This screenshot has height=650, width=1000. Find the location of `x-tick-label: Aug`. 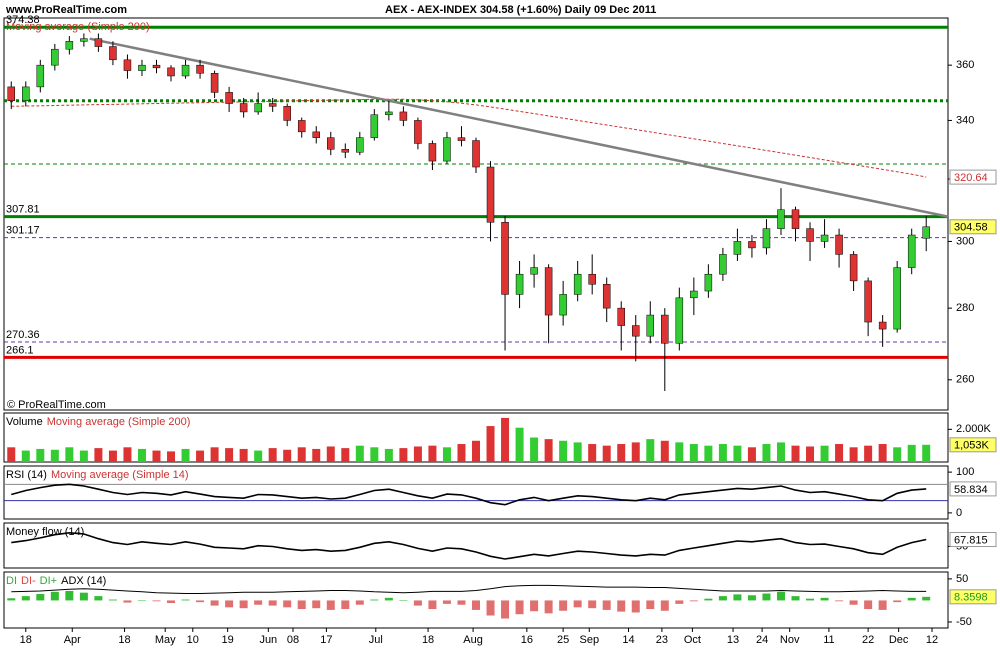

x-tick-label: Aug is located at coordinates (473, 640).